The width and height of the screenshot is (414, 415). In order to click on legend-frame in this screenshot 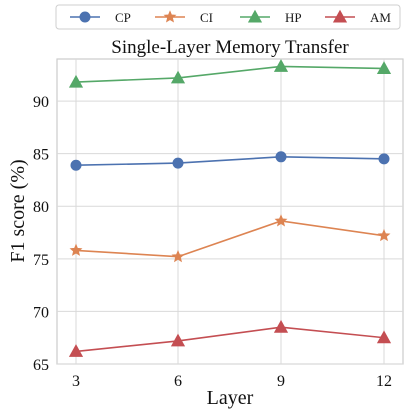, I will do `click(228, 17)`.